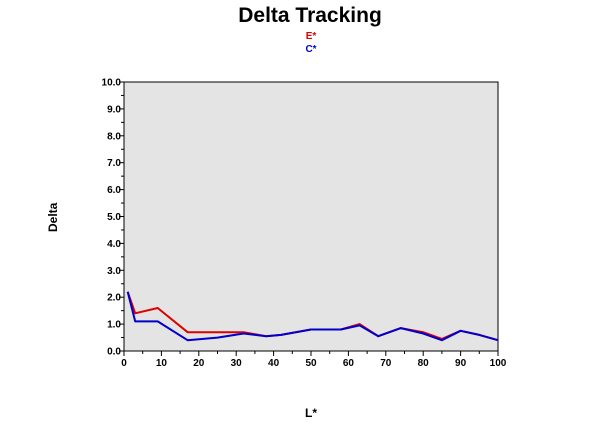 The width and height of the screenshot is (600, 423). Describe the element at coordinates (424, 363) in the screenshot. I see `x-tick-label: 80` at that location.